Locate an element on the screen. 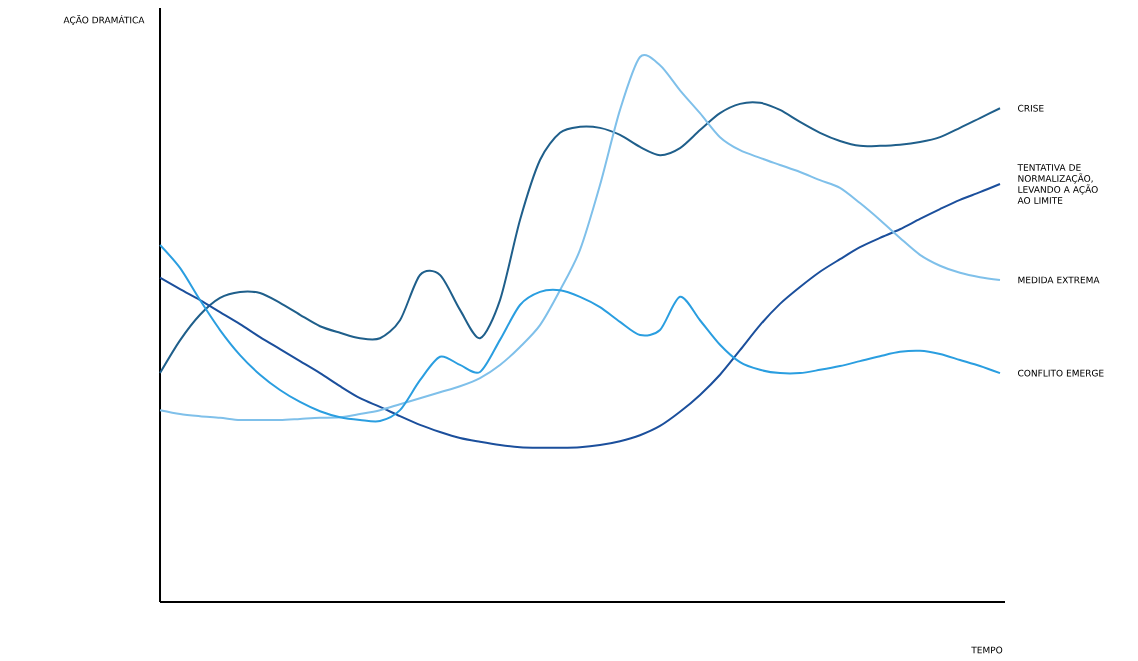 This screenshot has width=1138, height=661. text: CRISE is located at coordinates (1031, 108).